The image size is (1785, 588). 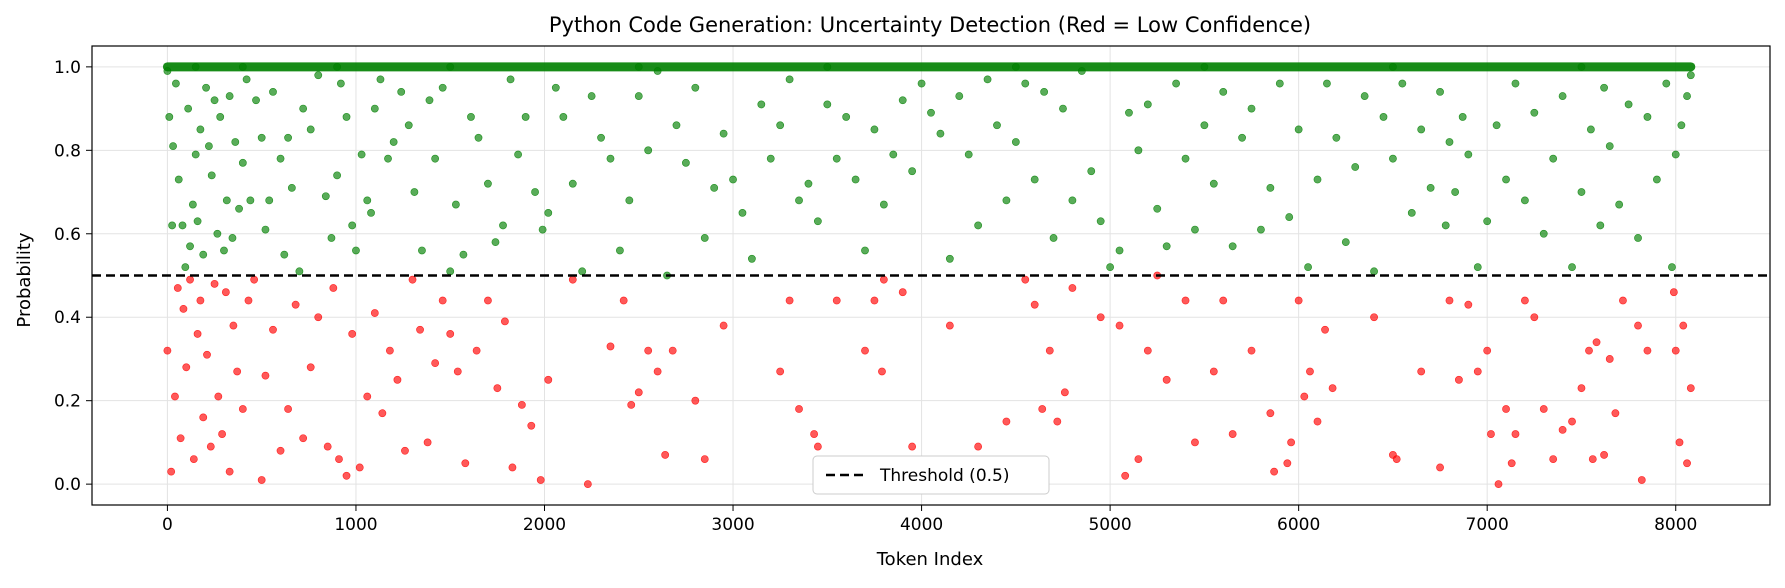 I want to click on x-tick-label: 6000, so click(x=1298, y=525).